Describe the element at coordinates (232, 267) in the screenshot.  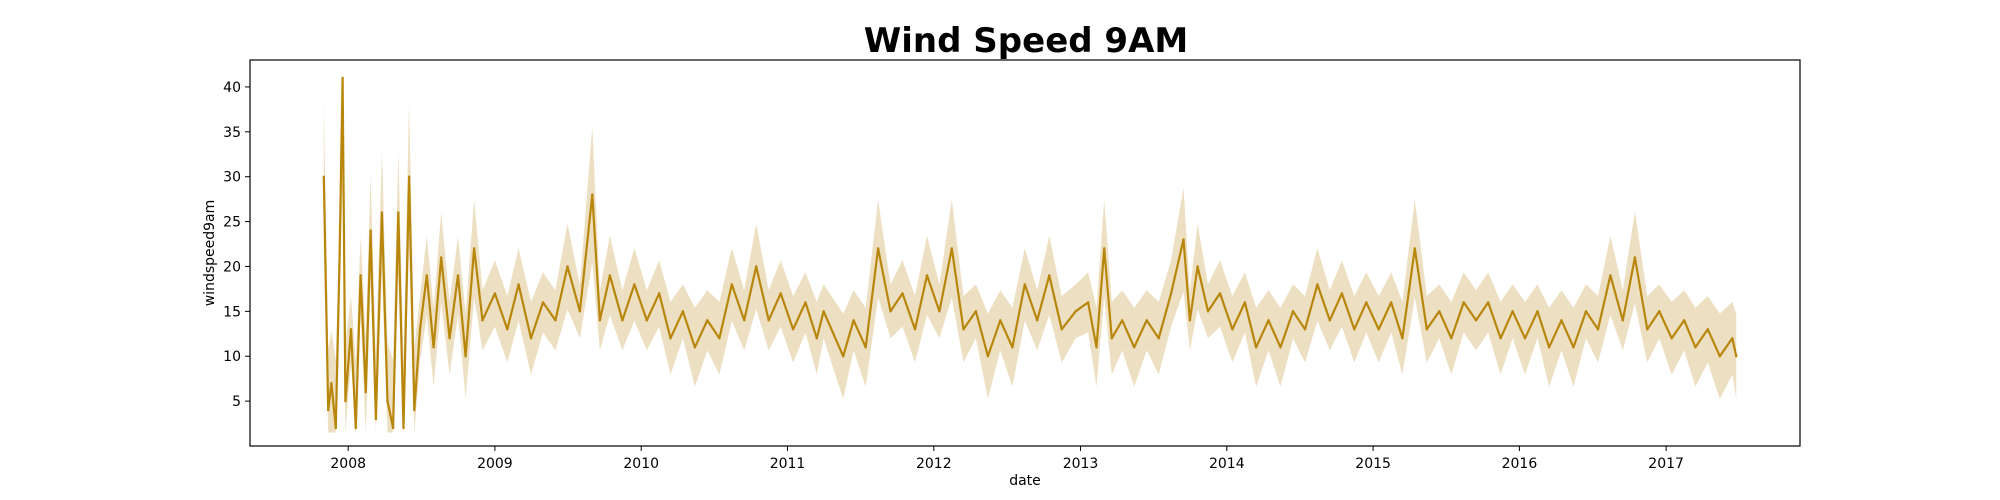
I see `y-tick-label: 20` at that location.